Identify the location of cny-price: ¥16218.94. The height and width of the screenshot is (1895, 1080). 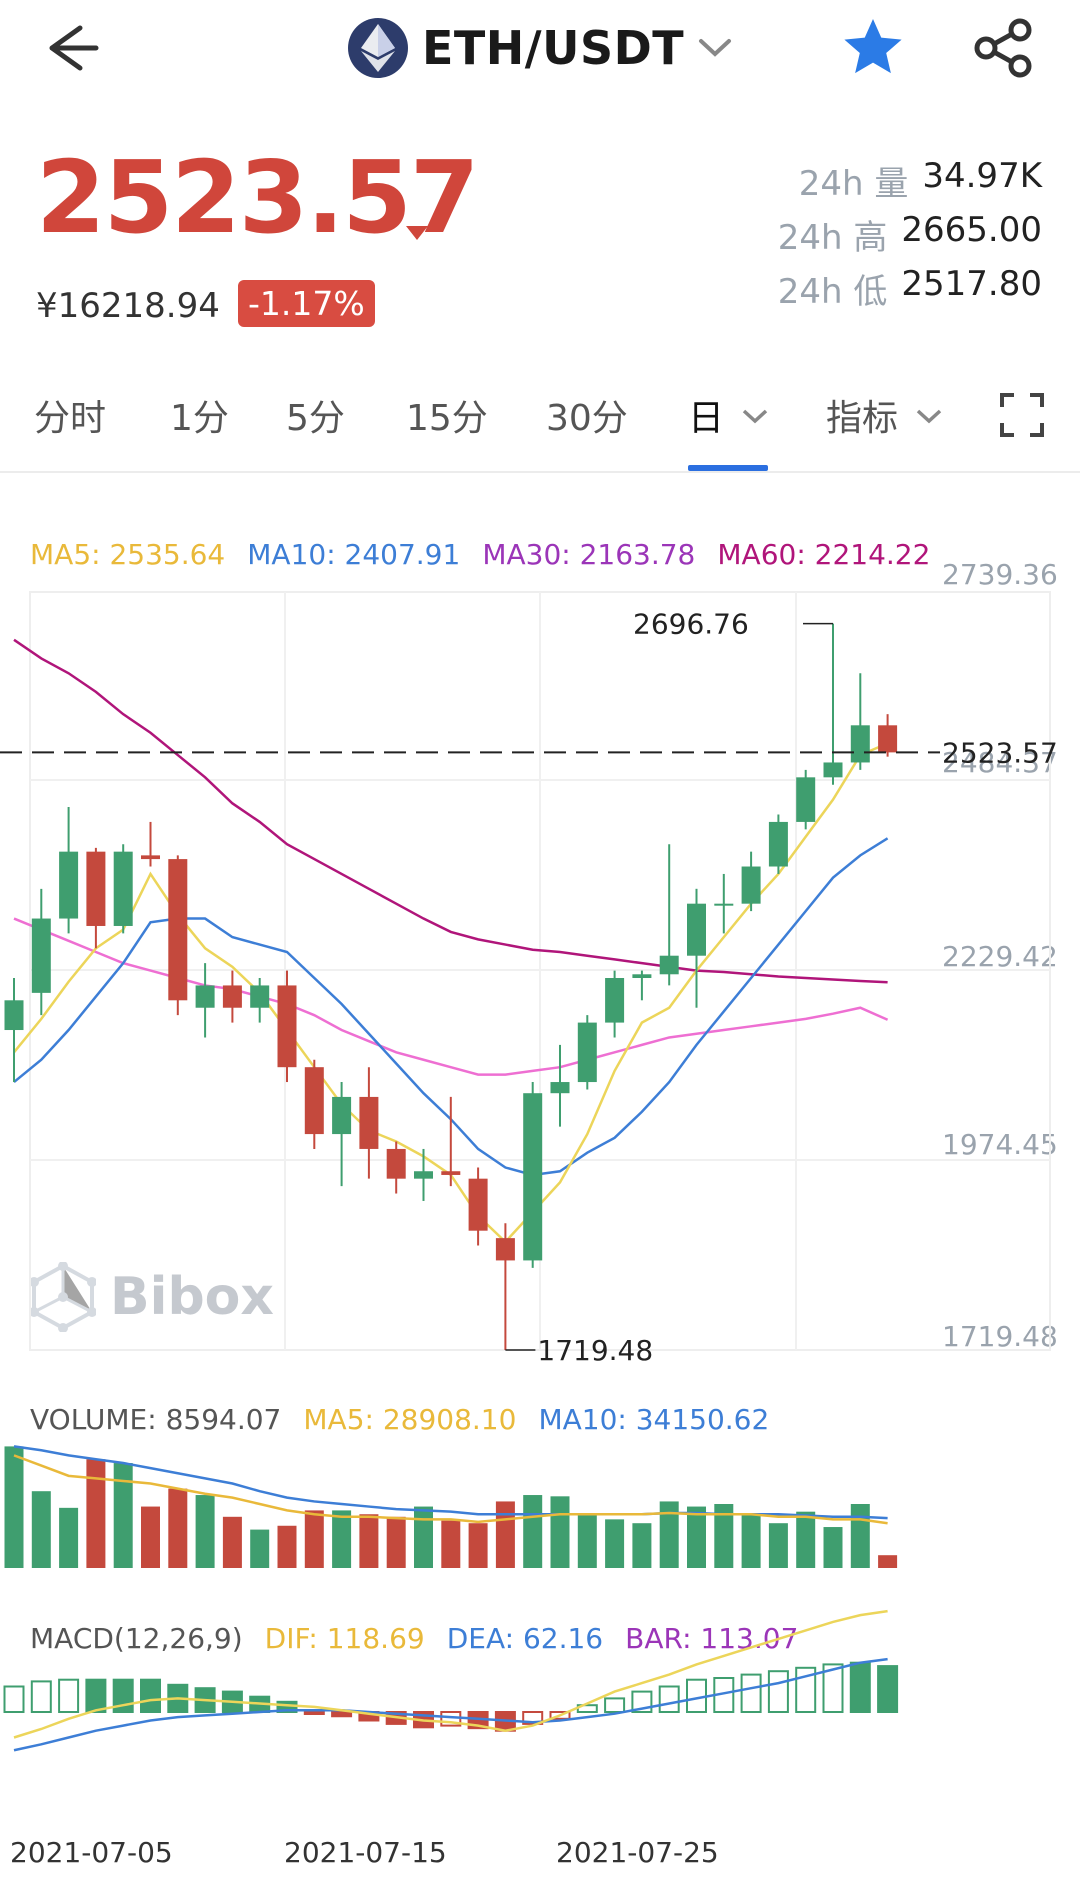
(128, 306).